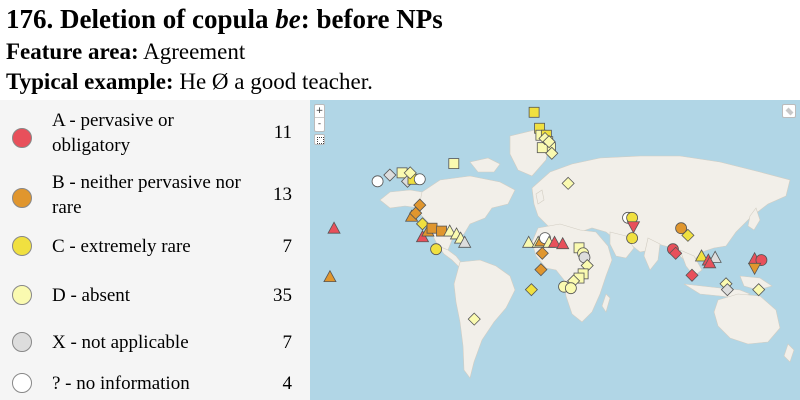 The height and width of the screenshot is (400, 800). I want to click on land-africa, so click(572, 273).